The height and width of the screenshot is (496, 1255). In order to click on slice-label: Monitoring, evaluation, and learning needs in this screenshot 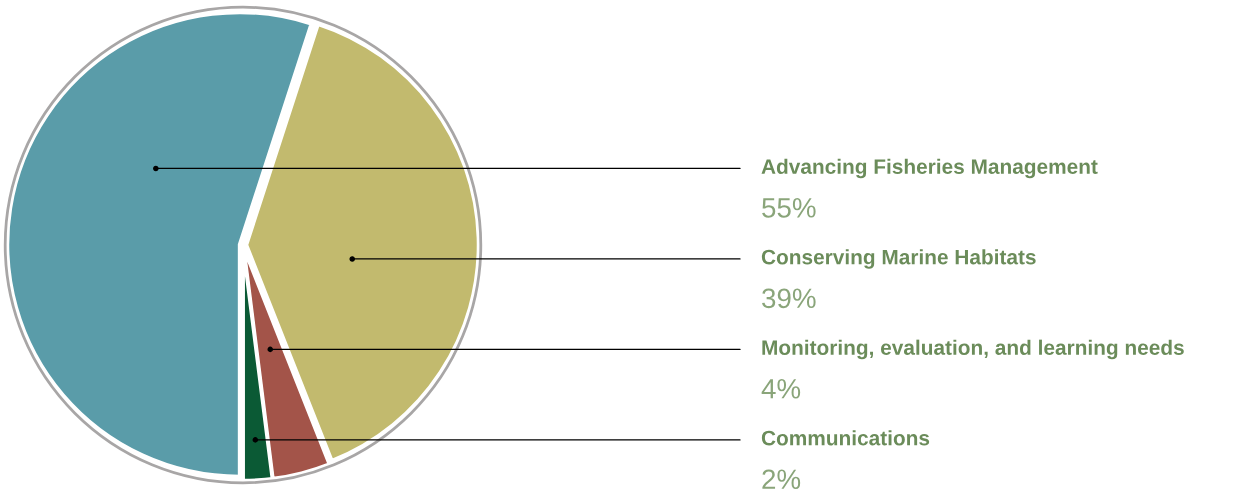, I will do `click(973, 349)`.